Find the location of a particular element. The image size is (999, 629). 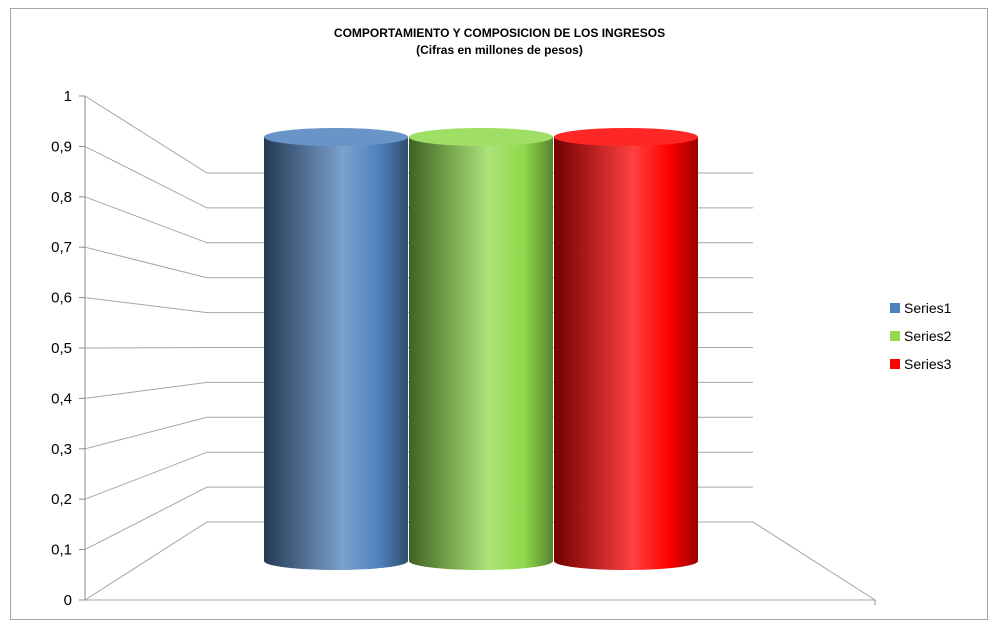

legend-item: Series2 is located at coordinates (921, 336).